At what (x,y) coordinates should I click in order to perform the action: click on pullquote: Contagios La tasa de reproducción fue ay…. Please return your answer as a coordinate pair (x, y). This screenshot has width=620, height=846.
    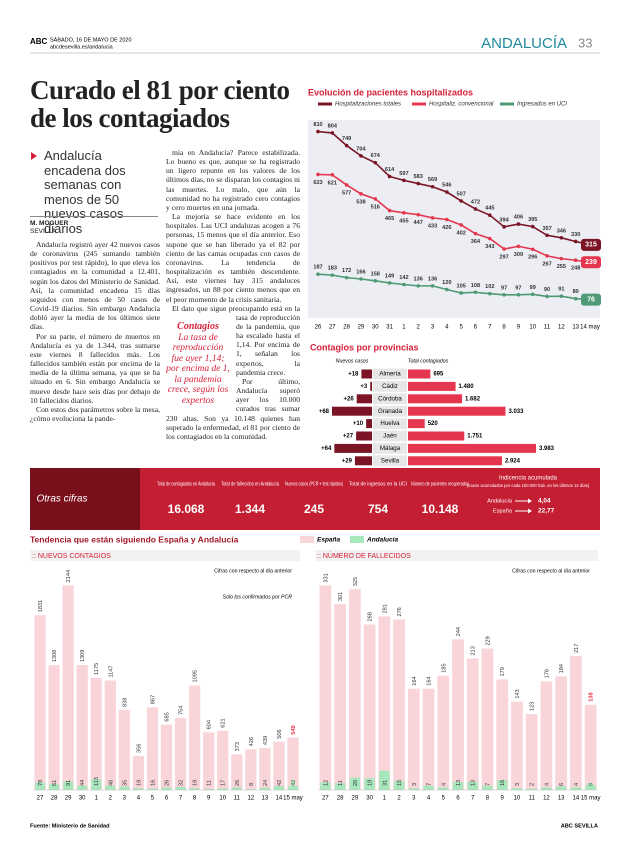
    Looking at the image, I should click on (198, 363).